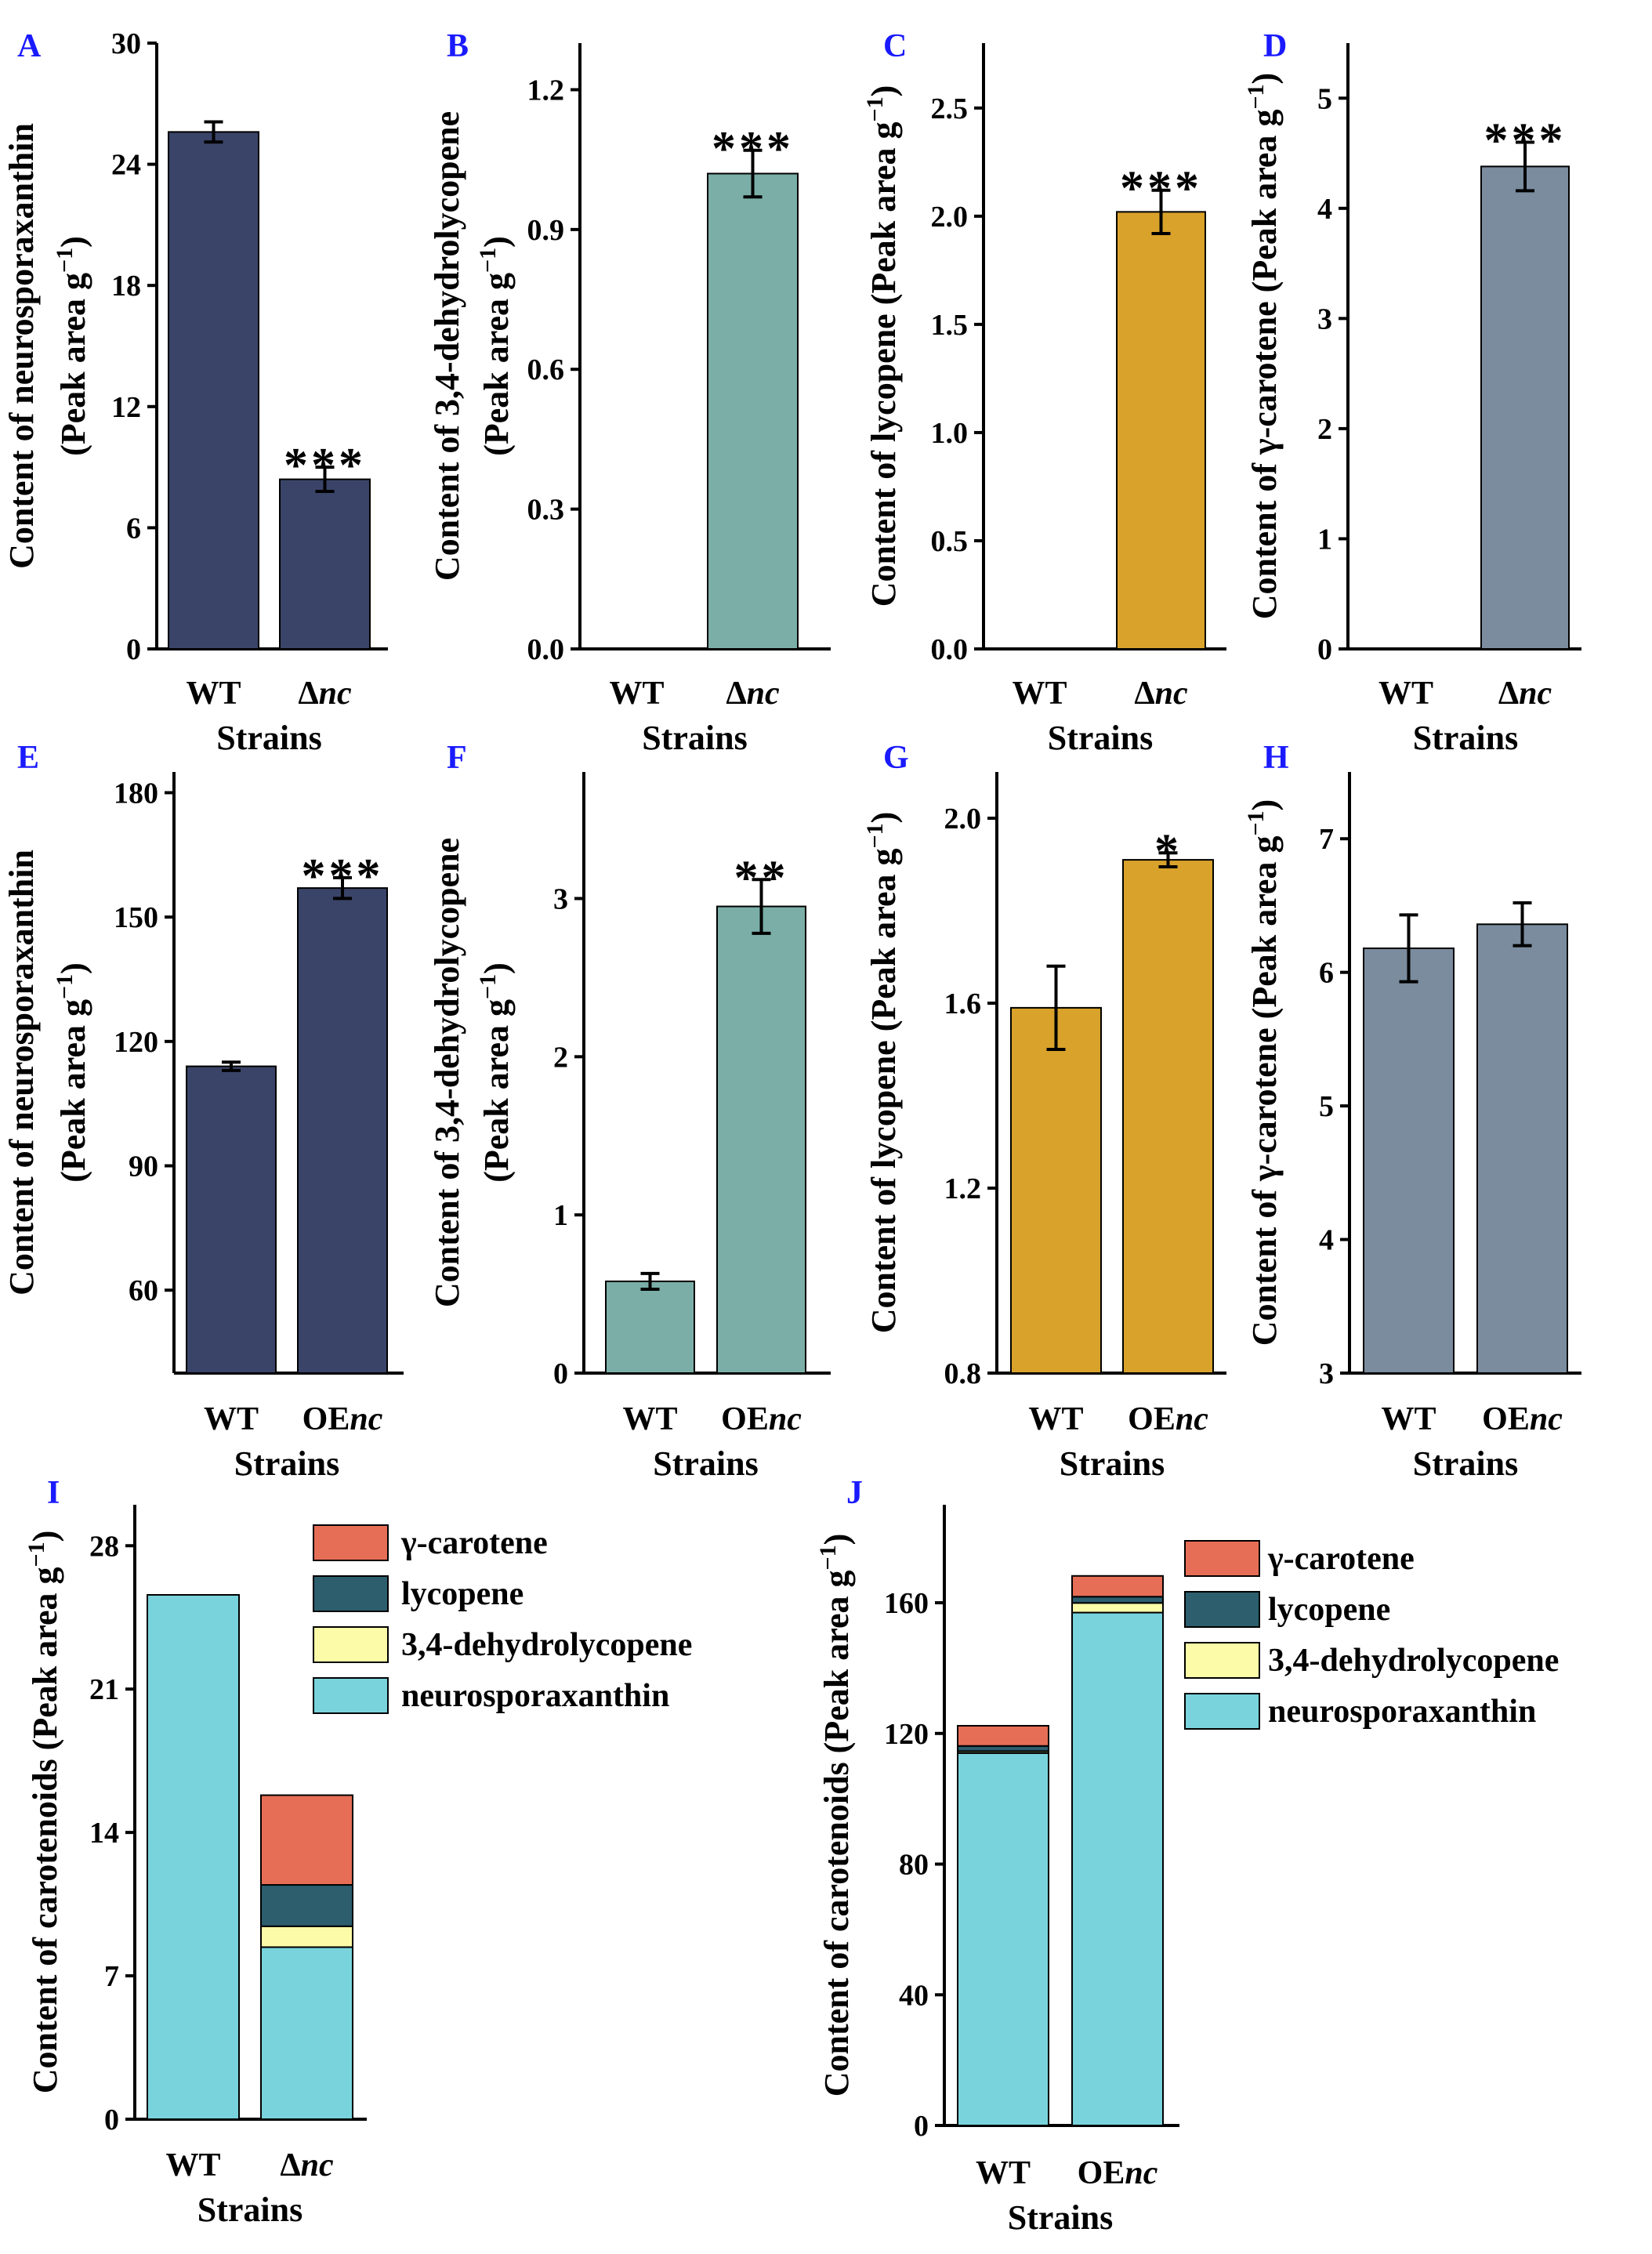 The image size is (1652, 2254). What do you see at coordinates (1326, 1373) in the screenshot?
I see `y-tick-label: 3` at bounding box center [1326, 1373].